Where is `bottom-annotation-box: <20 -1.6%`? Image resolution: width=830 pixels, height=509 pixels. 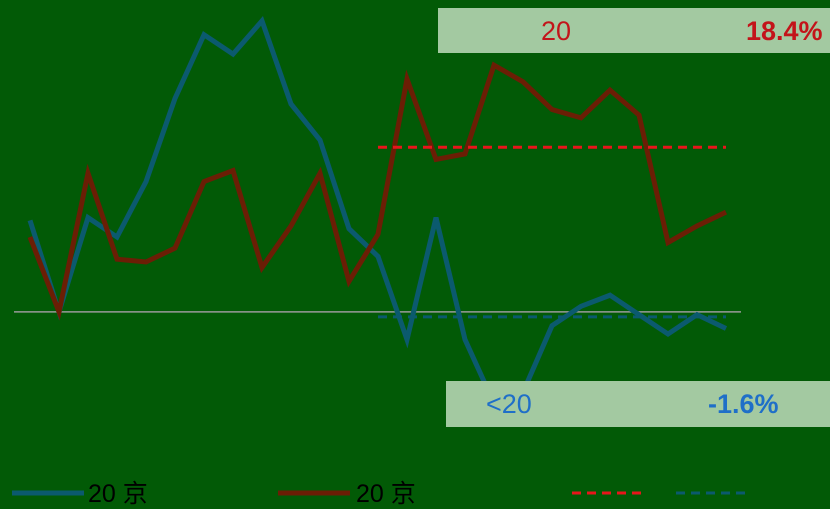 bottom-annotation-box: <20 -1.6% is located at coordinates (638, 404).